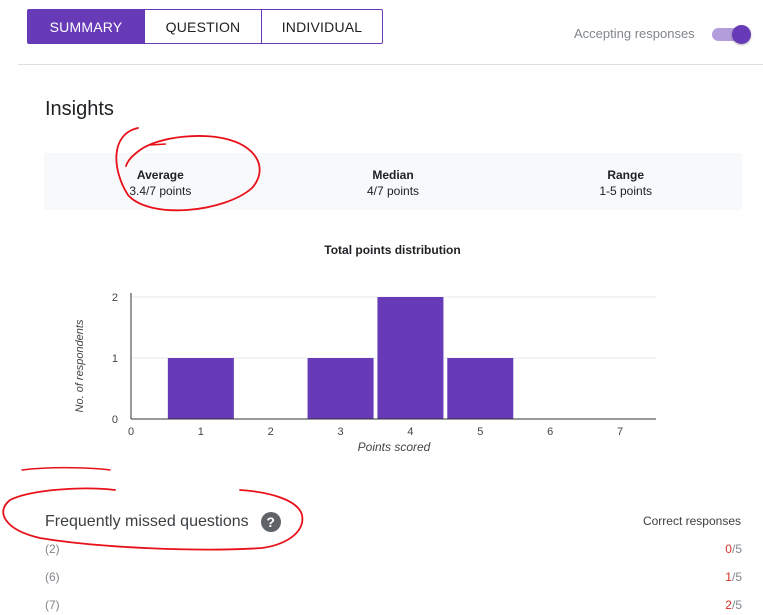 The image size is (763, 615). I want to click on y-axis-title: No. of respondents, so click(80, 365).